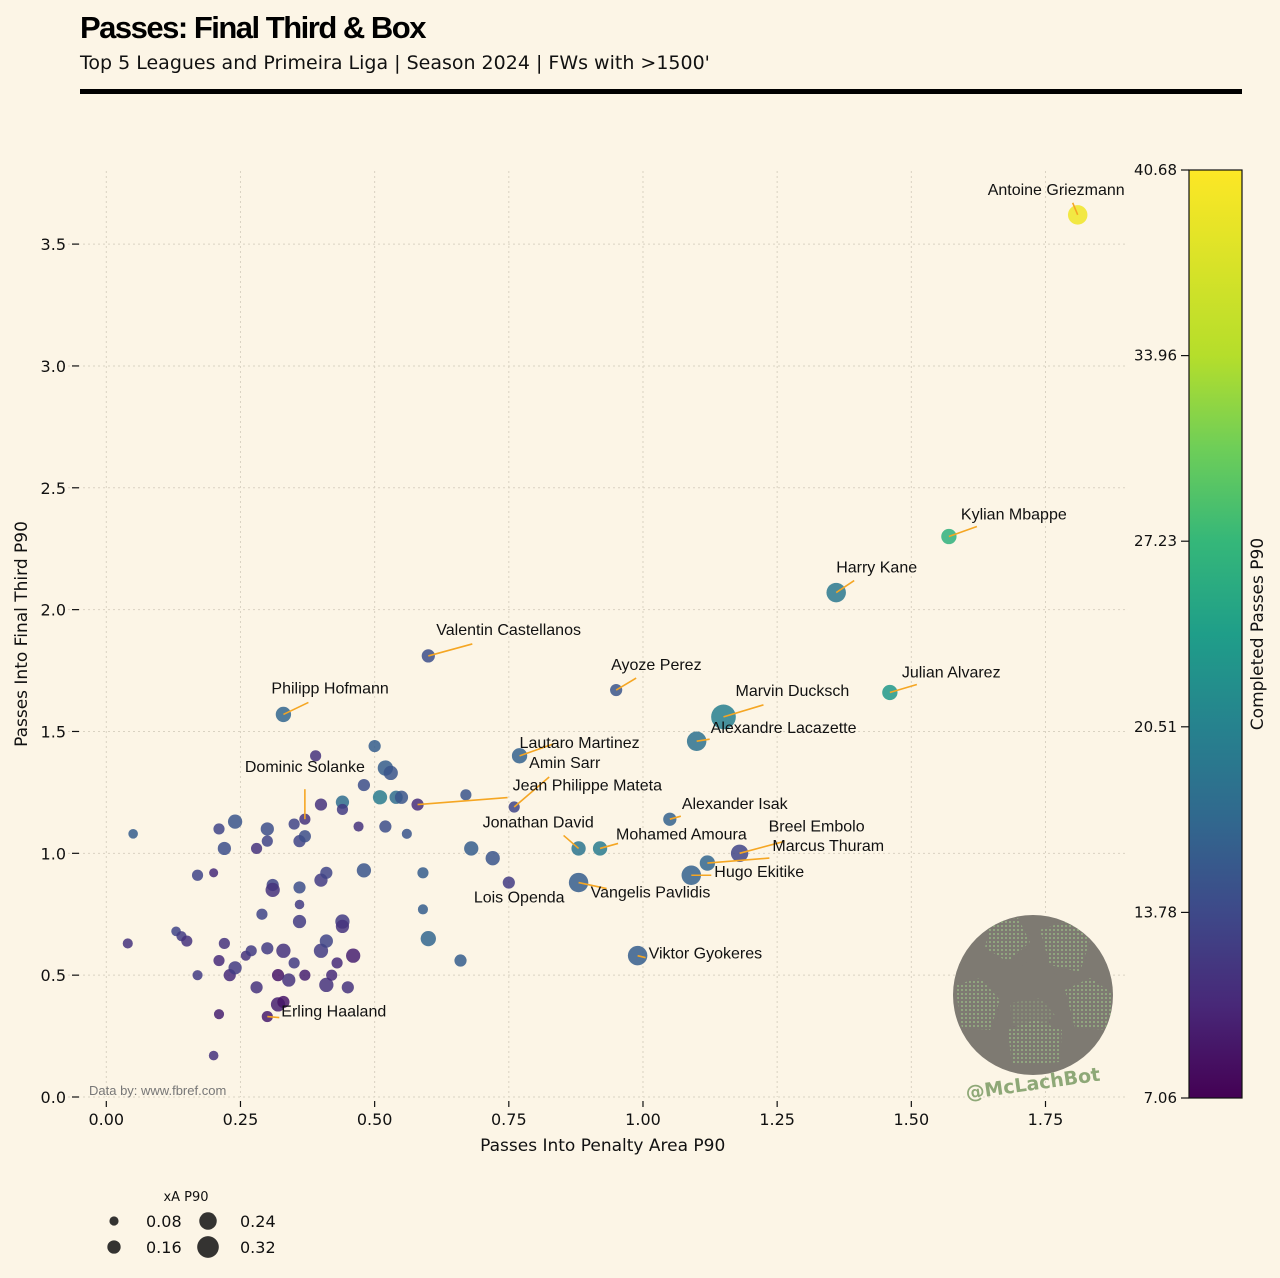 This screenshot has width=1280, height=1278. What do you see at coordinates (538, 822) in the screenshot?
I see `annotation-label: Jonathan David` at bounding box center [538, 822].